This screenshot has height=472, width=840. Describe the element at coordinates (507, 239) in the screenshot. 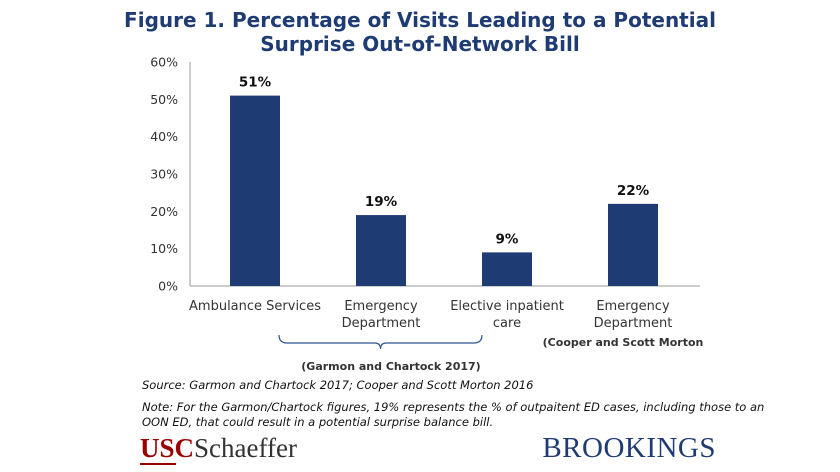

I see `bar-value-label: 9%` at that location.